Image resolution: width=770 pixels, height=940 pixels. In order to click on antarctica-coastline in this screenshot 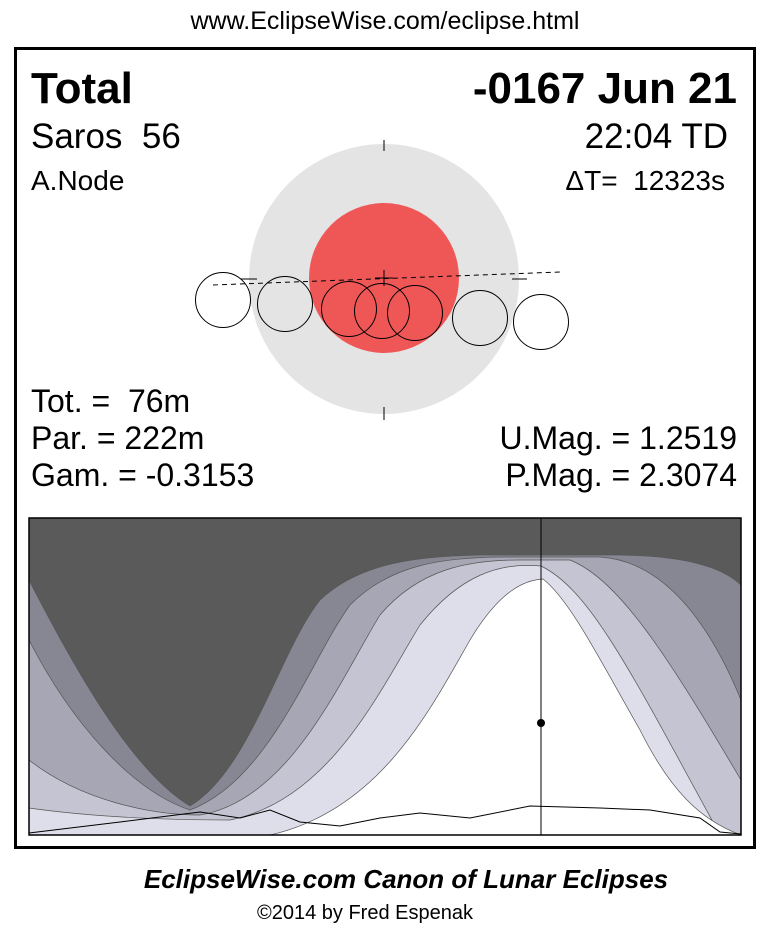, I will do `click(385, 820)`.